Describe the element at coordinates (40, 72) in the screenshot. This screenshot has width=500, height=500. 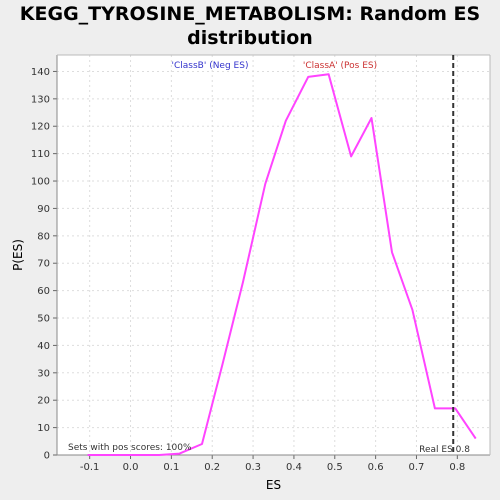
I see `y-tick-label: 140` at that location.